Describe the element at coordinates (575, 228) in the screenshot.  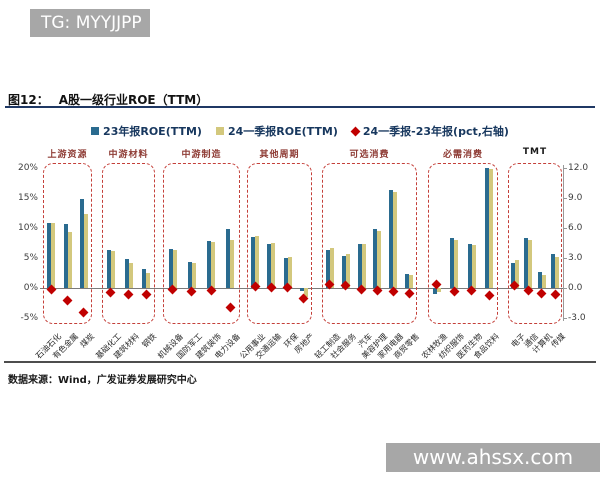
I see `right-axis-tick: 6.0` at that location.